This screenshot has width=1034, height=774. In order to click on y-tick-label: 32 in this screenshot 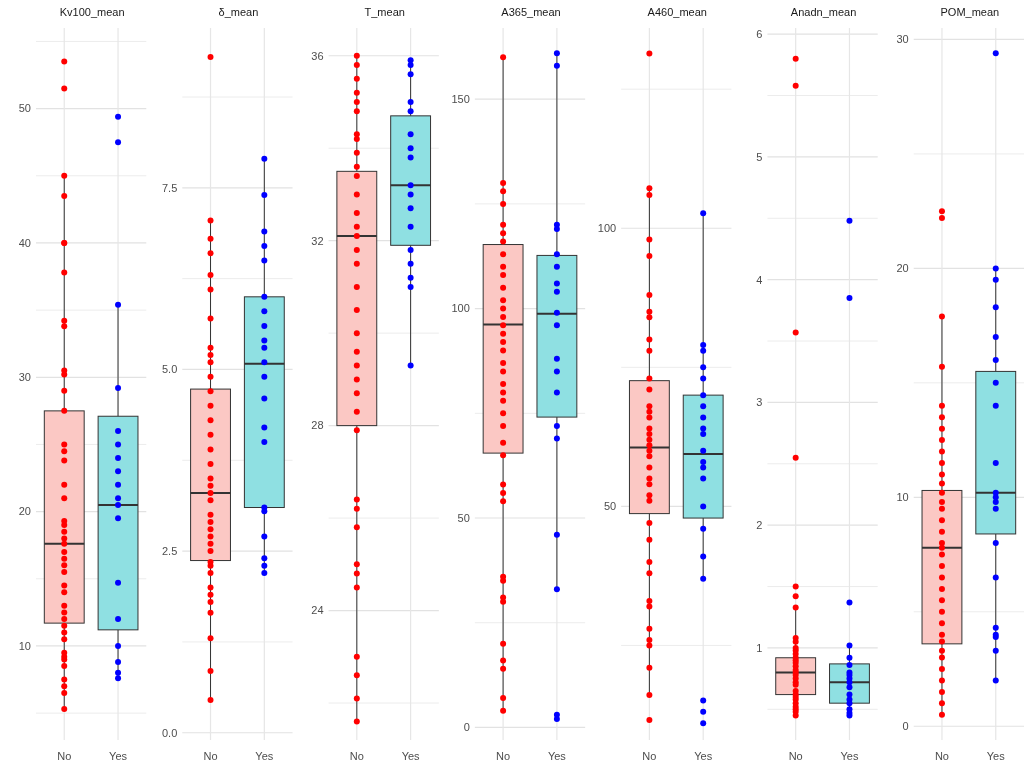, I will do `click(317, 240)`.